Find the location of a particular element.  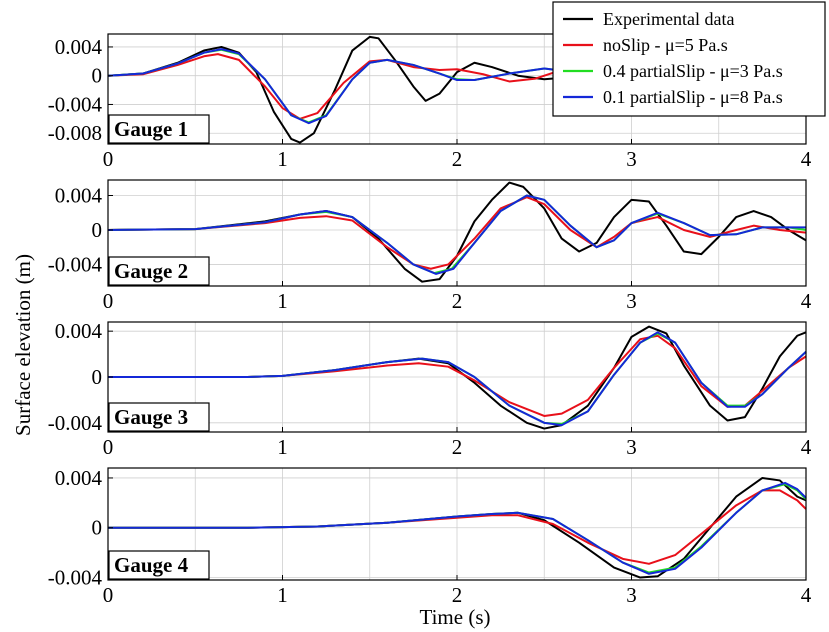

y-tick-label: -0.008 is located at coordinates (75, 133).